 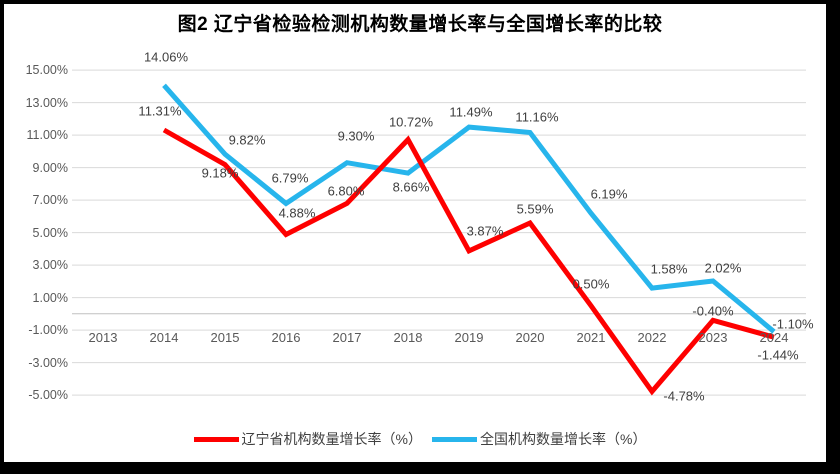 What do you see at coordinates (47, 135) in the screenshot?
I see `y-axis-tick-label: 11.00%` at bounding box center [47, 135].